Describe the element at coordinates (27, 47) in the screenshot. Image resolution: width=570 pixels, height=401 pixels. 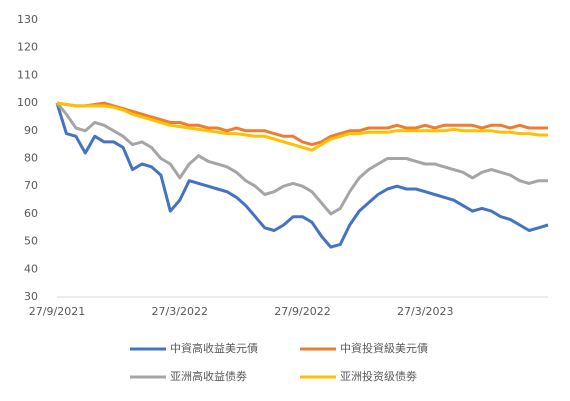
I see `y-tick-label: 120` at that location.